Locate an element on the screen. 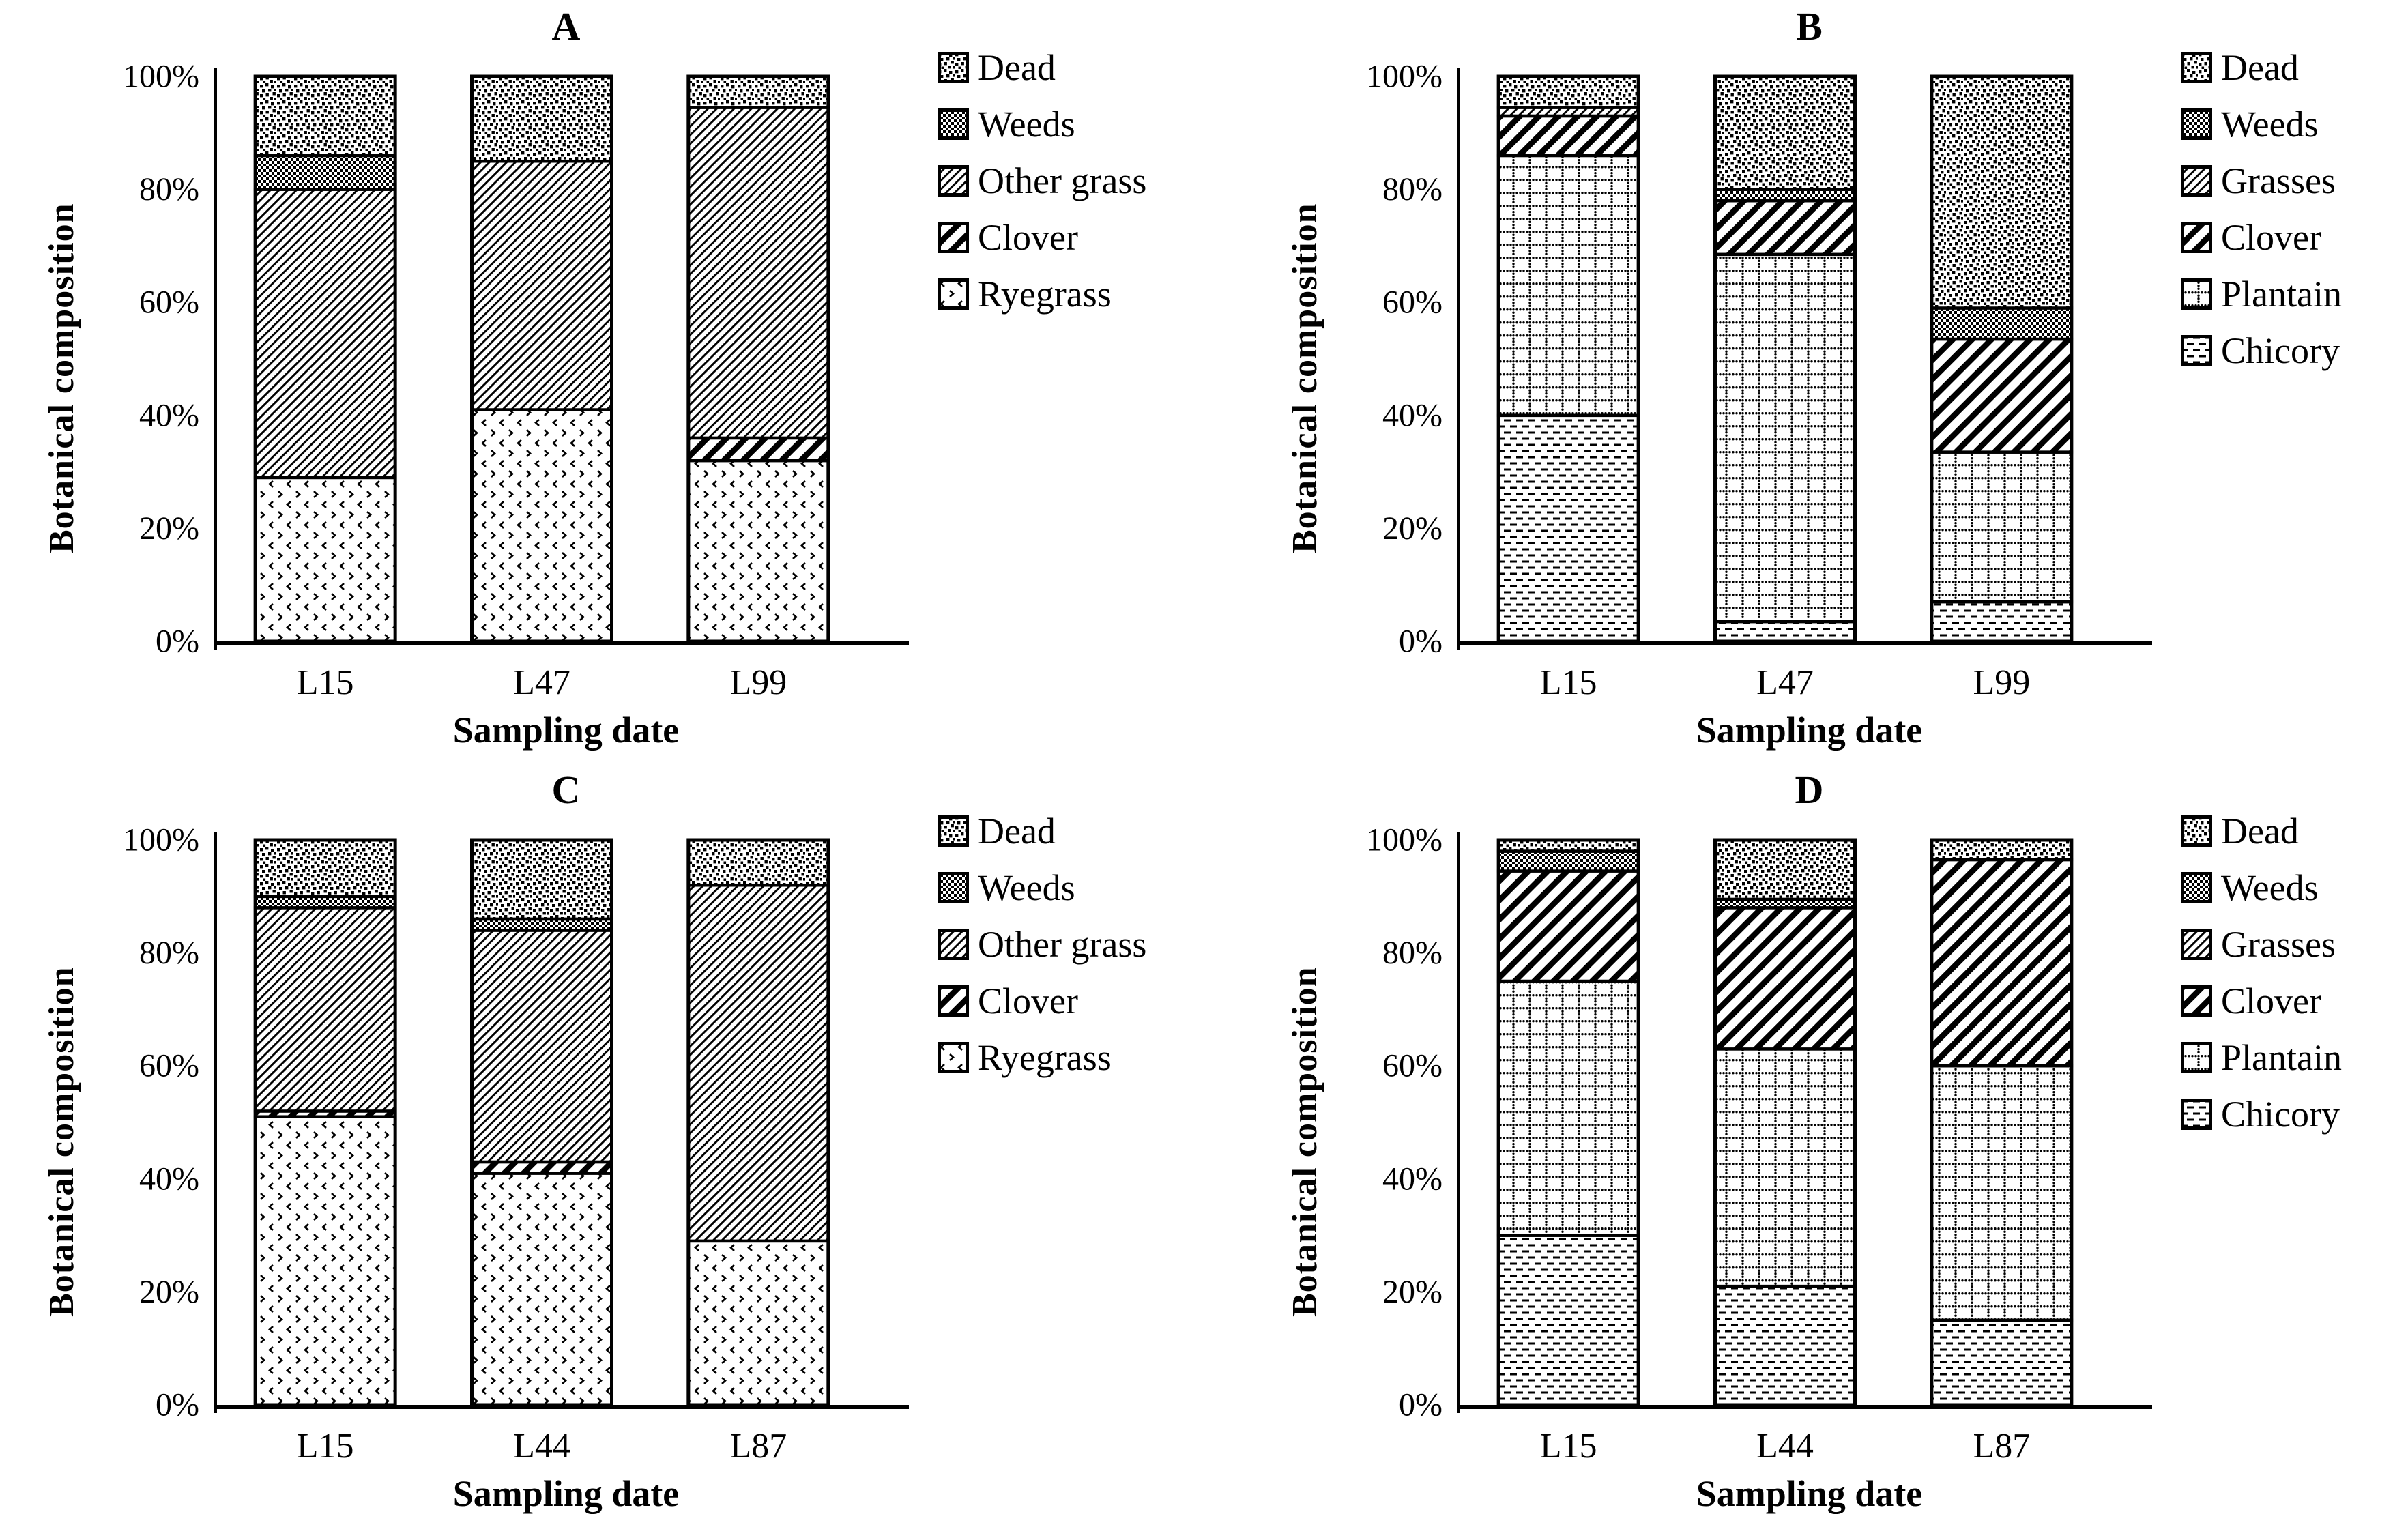 The width and height of the screenshot is (2408, 1527). chart-svg-D: 0% 20% 40% 60% 80% 100% L15 L44 L87 is located at coordinates (1759, 1144).